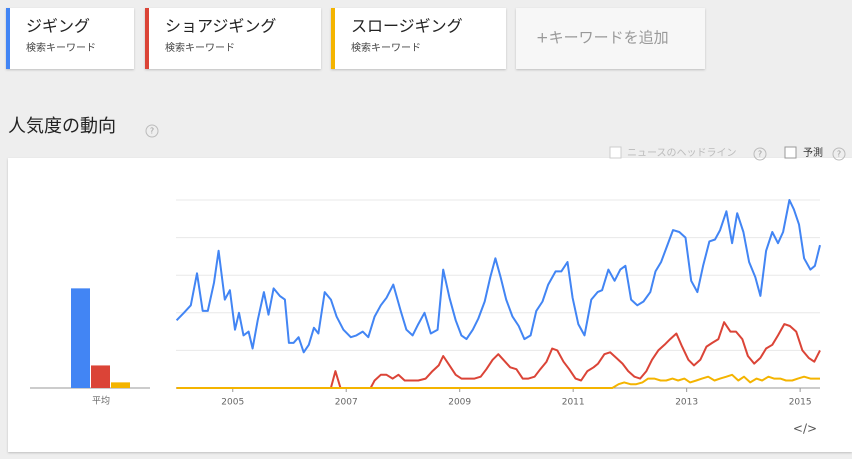  Describe the element at coordinates (805, 429) in the screenshot. I see `embed-button: </>` at that location.